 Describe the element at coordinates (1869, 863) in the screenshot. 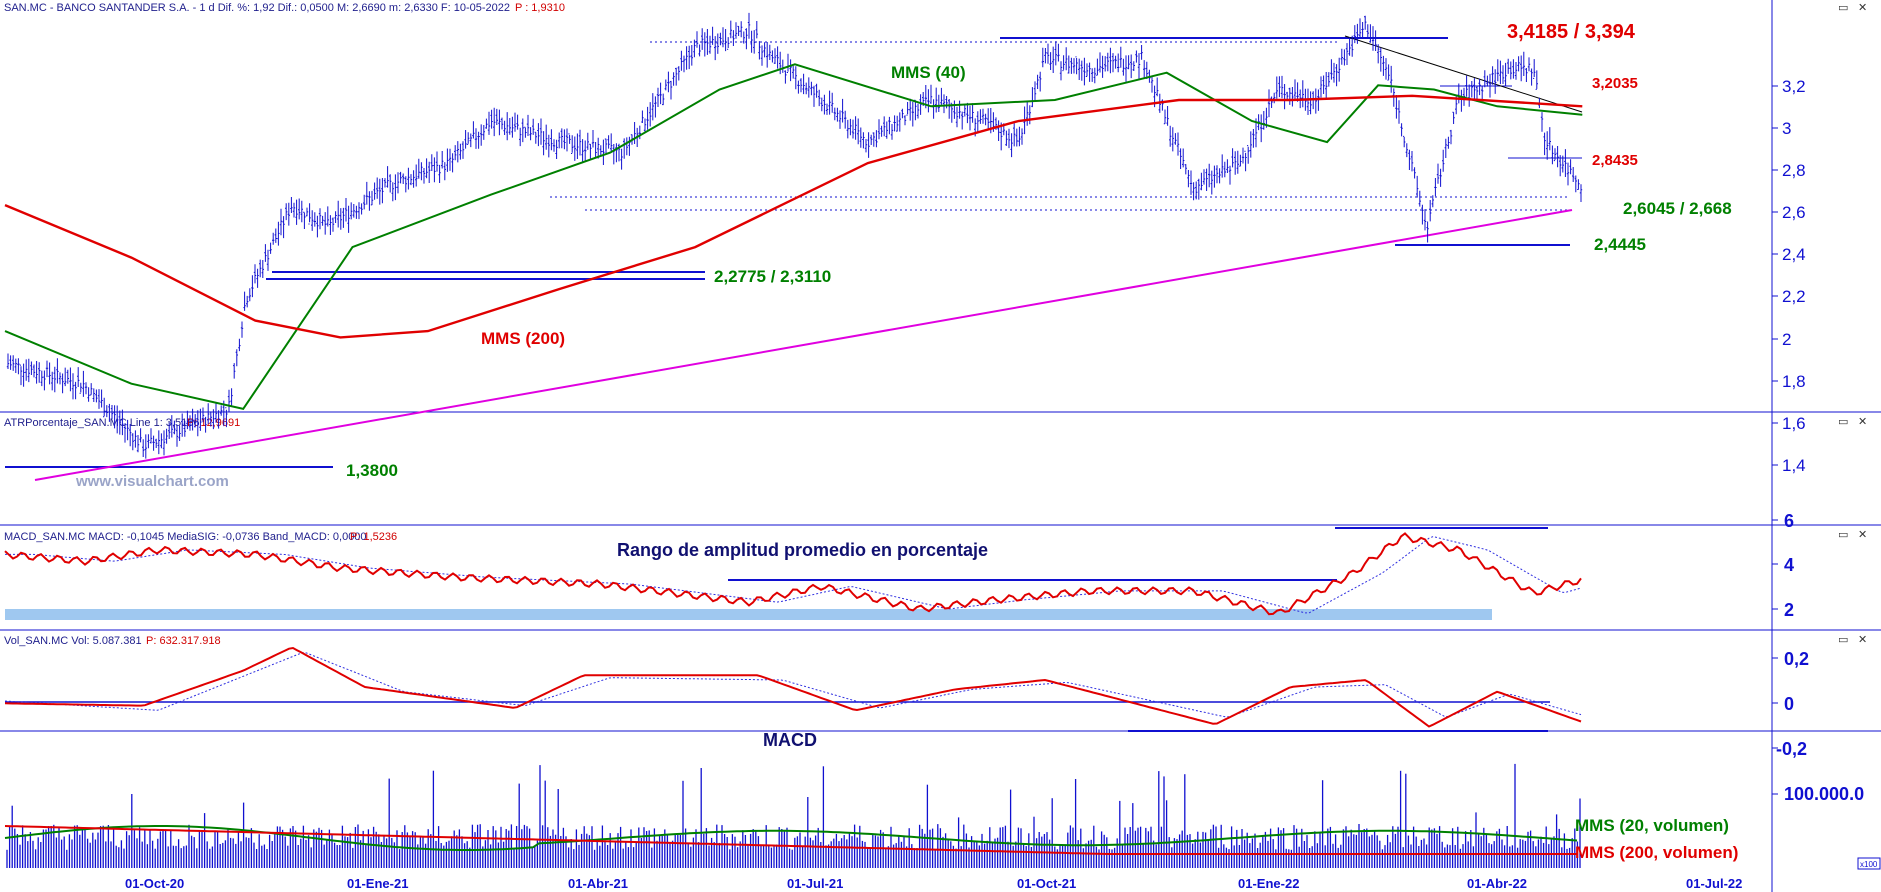

I see `vol-unit-badge` at that location.